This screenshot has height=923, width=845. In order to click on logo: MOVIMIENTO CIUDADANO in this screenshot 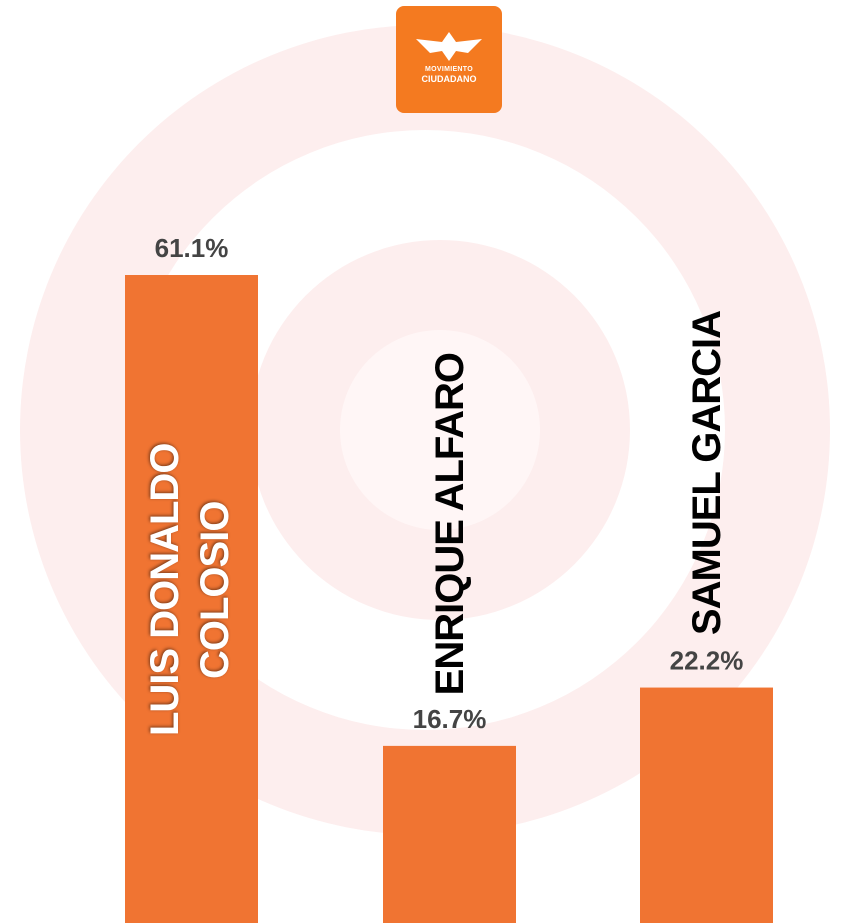, I will do `click(449, 59)`.